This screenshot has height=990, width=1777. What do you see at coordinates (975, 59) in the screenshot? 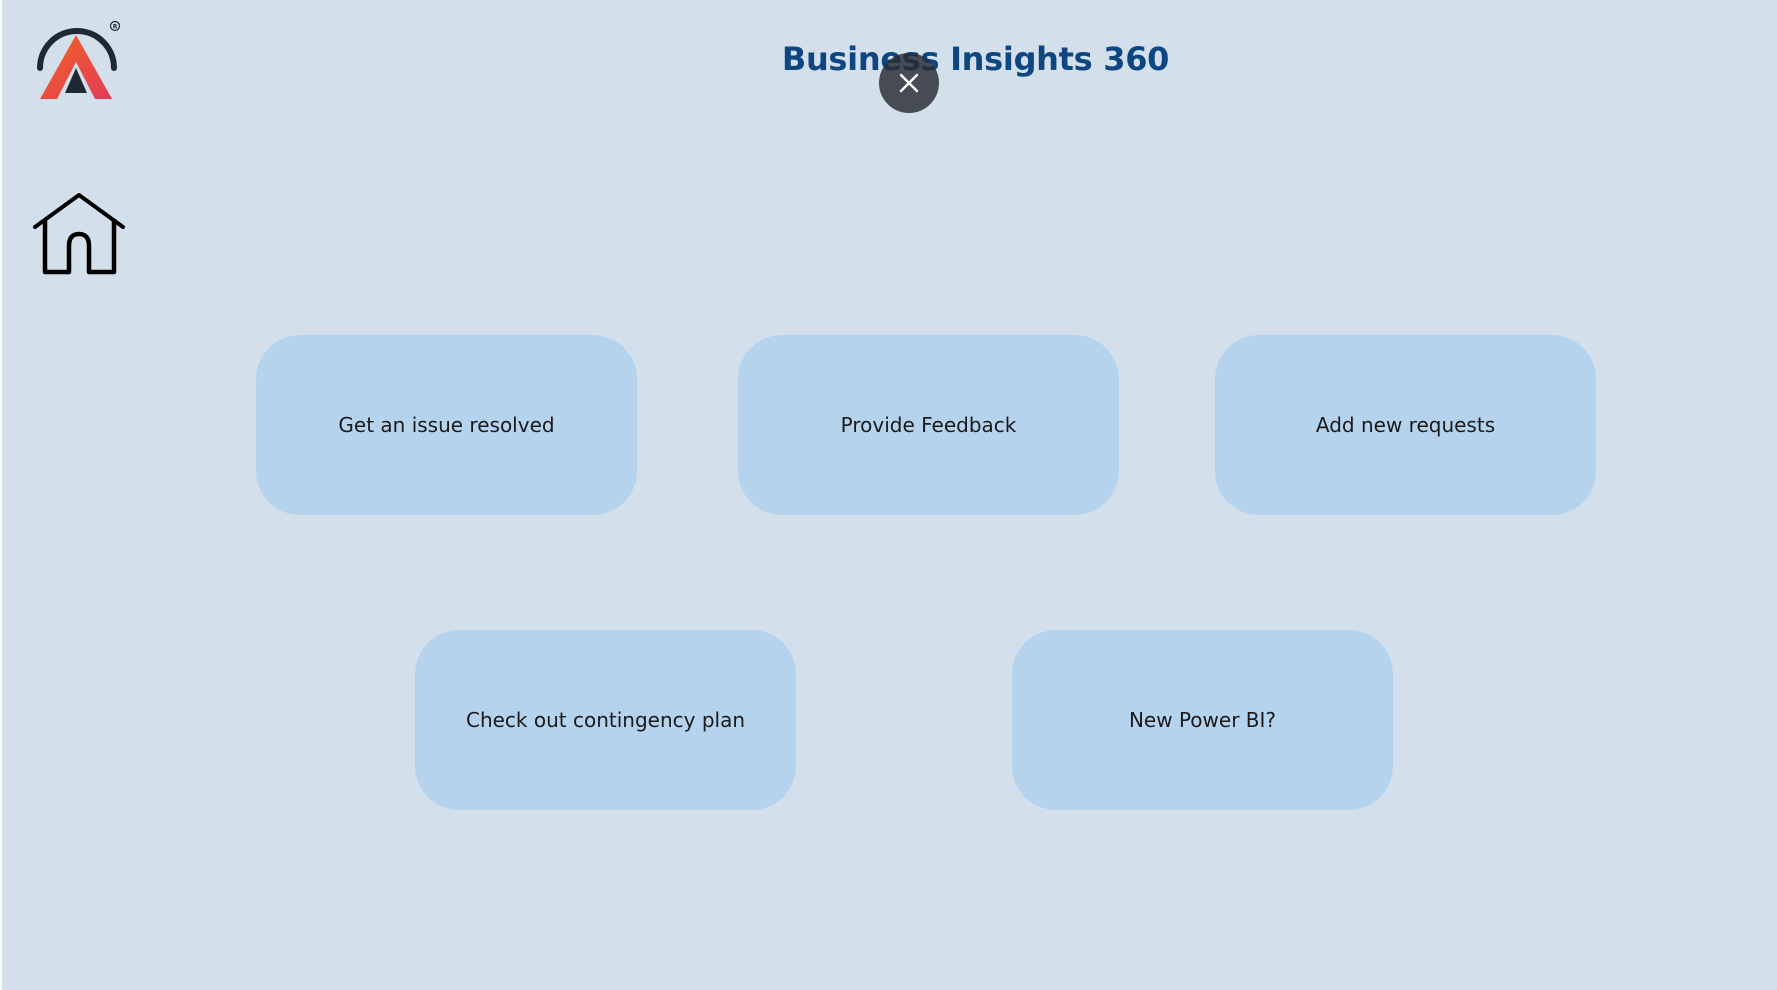
I see `page-title: Business Insights 360` at bounding box center [975, 59].